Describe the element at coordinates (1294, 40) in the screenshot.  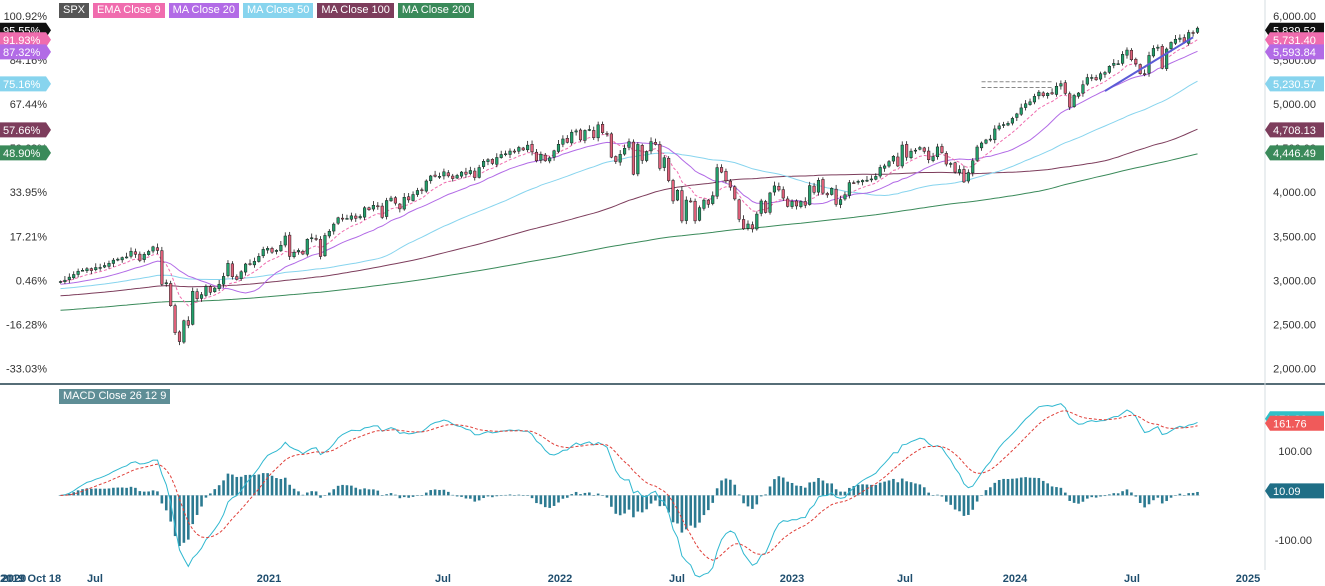
I see `price-badge-shape` at that location.